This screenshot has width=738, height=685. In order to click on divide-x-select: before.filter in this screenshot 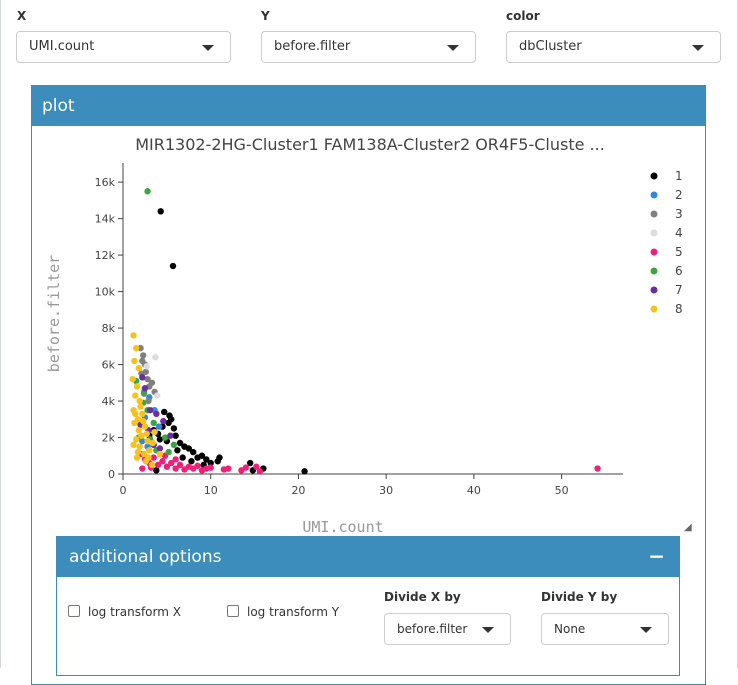, I will do `click(447, 629)`.